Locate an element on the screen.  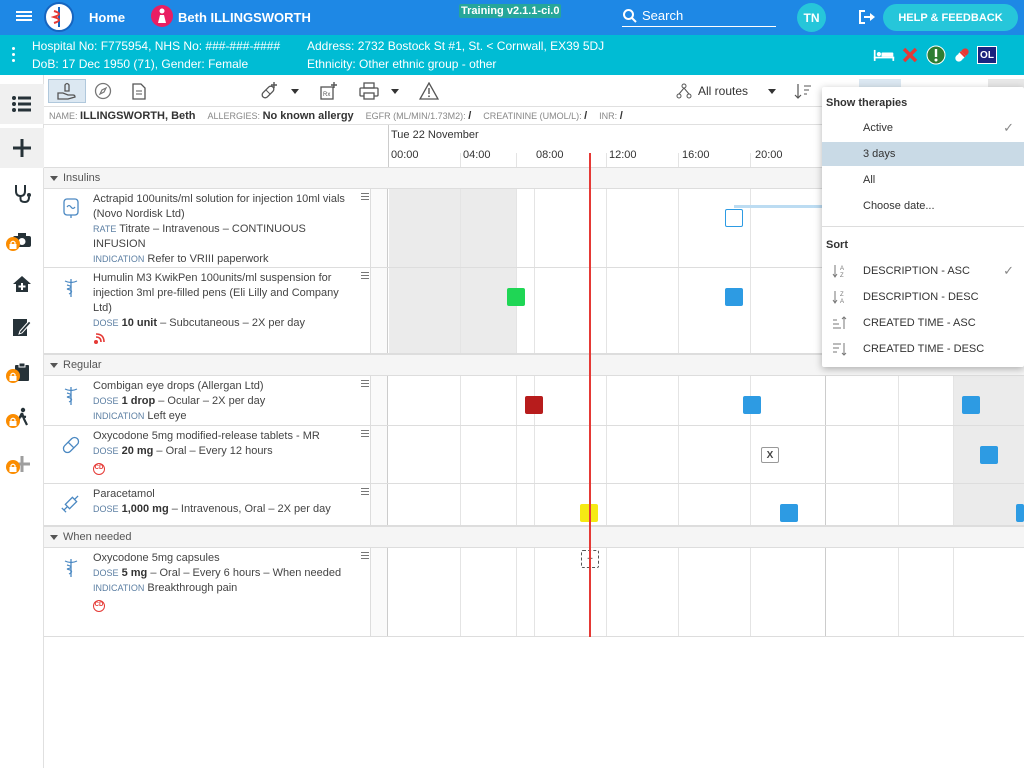
routes-label: All routes is located at coordinates (723, 91).